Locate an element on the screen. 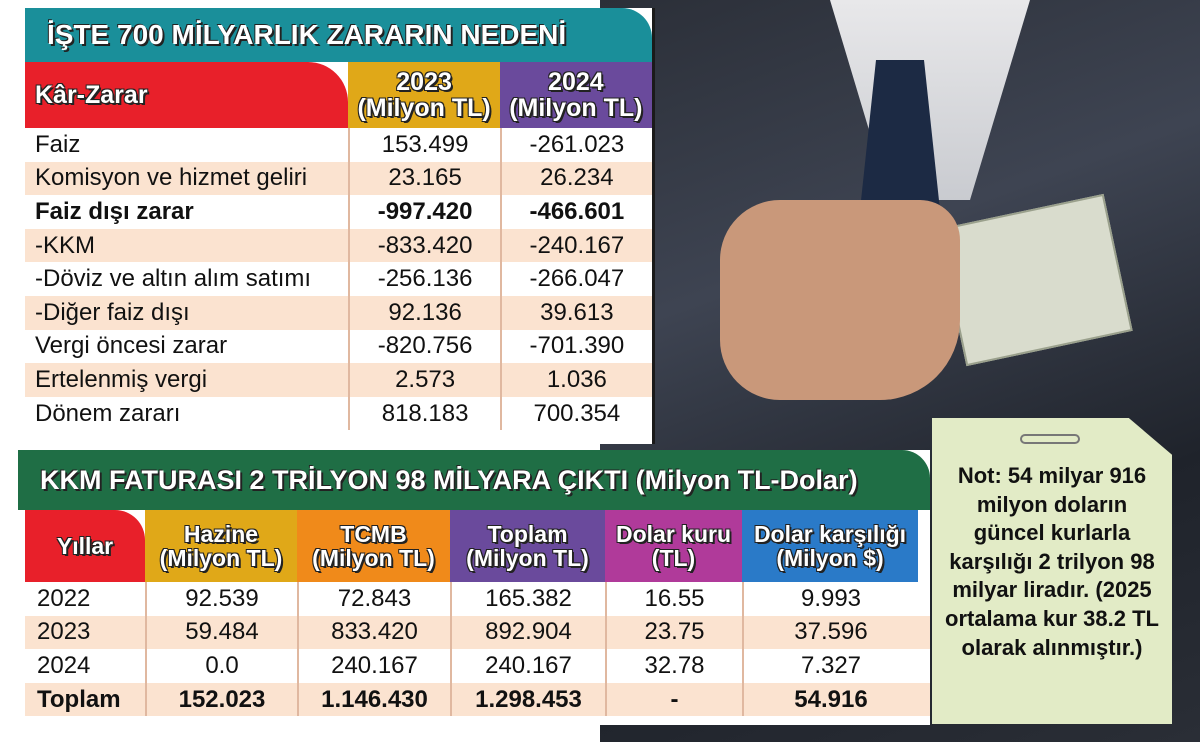  row-label: Ertelenmiş vergi is located at coordinates (121, 379).